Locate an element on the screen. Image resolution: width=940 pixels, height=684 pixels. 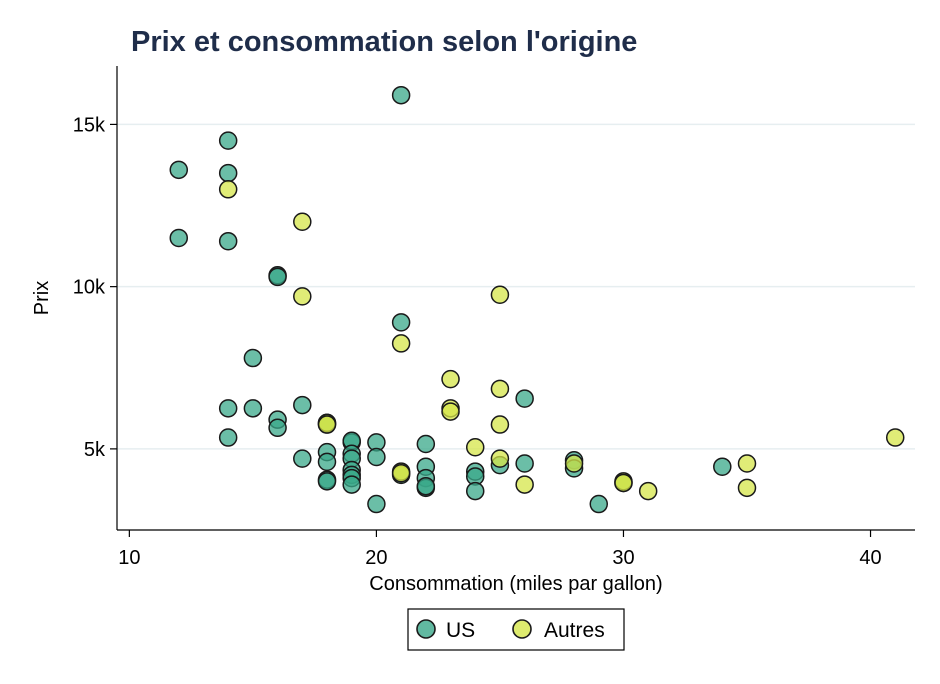
legend-label-us: US is located at coordinates (460, 630).